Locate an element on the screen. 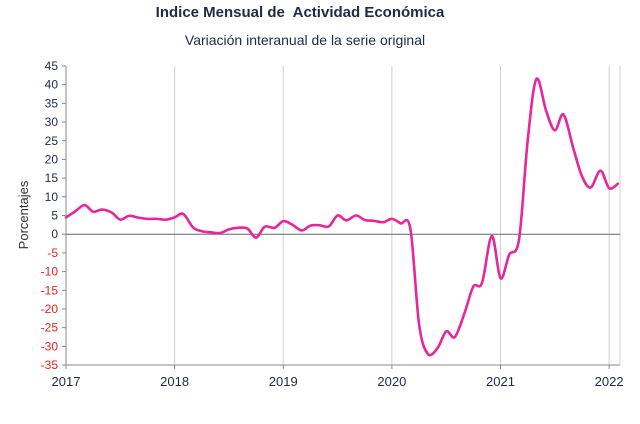 This screenshot has width=640, height=424. y-tick-label: -25 is located at coordinates (50, 328).